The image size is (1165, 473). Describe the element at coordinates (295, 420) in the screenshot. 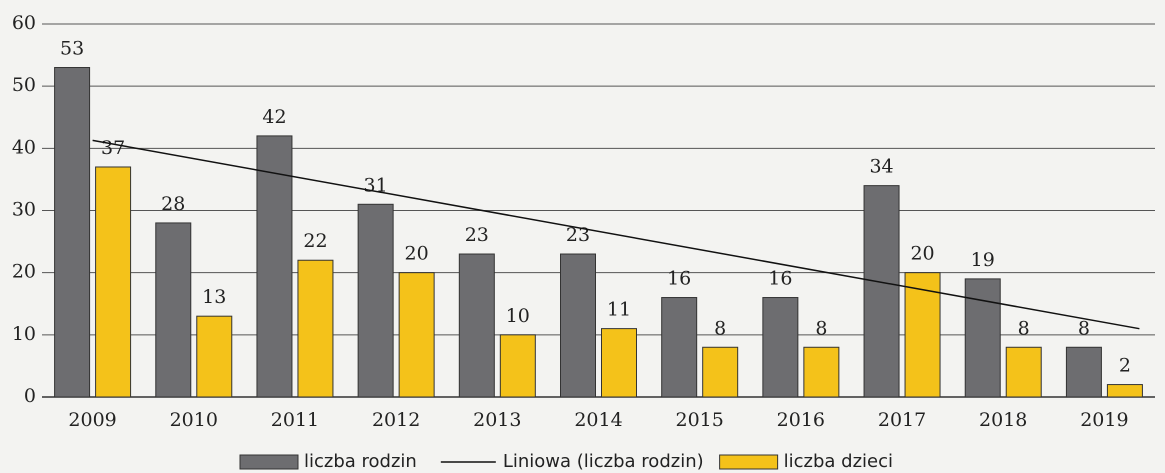

I see `x-tick-label: 2011` at that location.